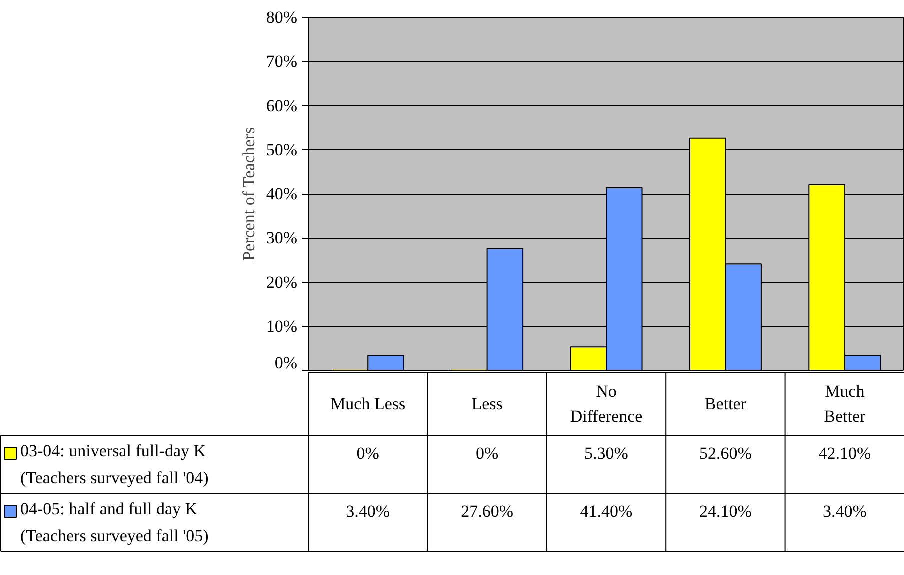 This screenshot has width=904, height=575. What do you see at coordinates (282, 106) in the screenshot?
I see `y-tick-label: 60%` at bounding box center [282, 106].